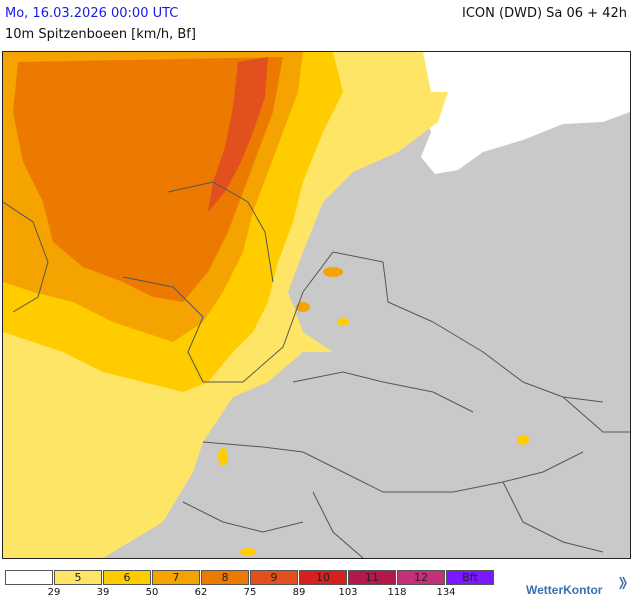 The image size is (633, 600). I want to click on model-run-label: ICON (DWD) Sa 06 + 42h, so click(544, 13).